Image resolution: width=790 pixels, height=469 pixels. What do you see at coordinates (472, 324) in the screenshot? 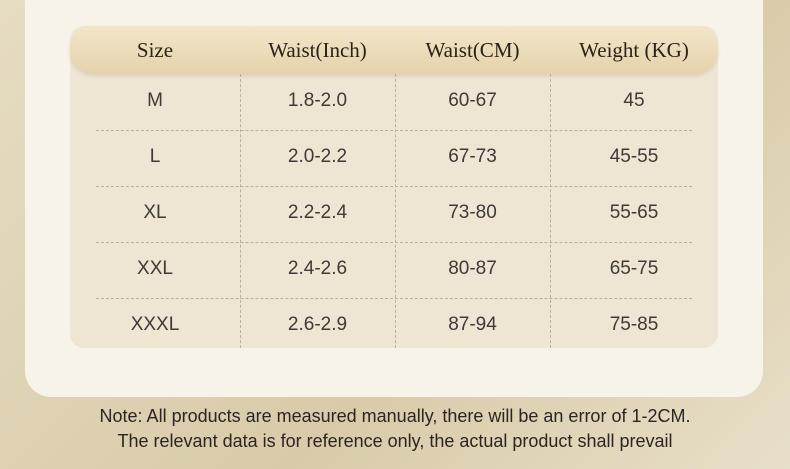
I see `table-cell: 87-94` at bounding box center [472, 324].